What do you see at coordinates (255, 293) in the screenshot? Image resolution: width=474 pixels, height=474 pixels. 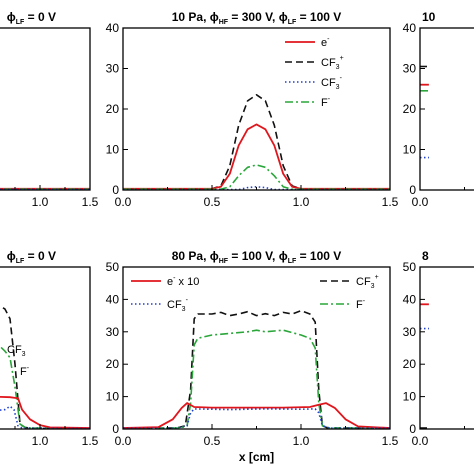 I see `legend: e- x 10 CF3+ CF3- F-` at bounding box center [255, 293].